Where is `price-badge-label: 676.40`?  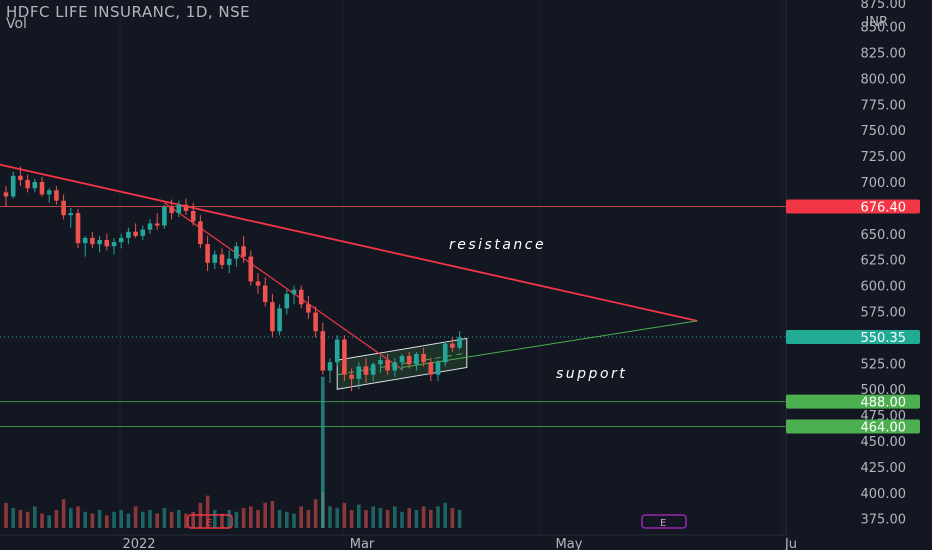
price-badge-label: 676.40 is located at coordinates (884, 207).